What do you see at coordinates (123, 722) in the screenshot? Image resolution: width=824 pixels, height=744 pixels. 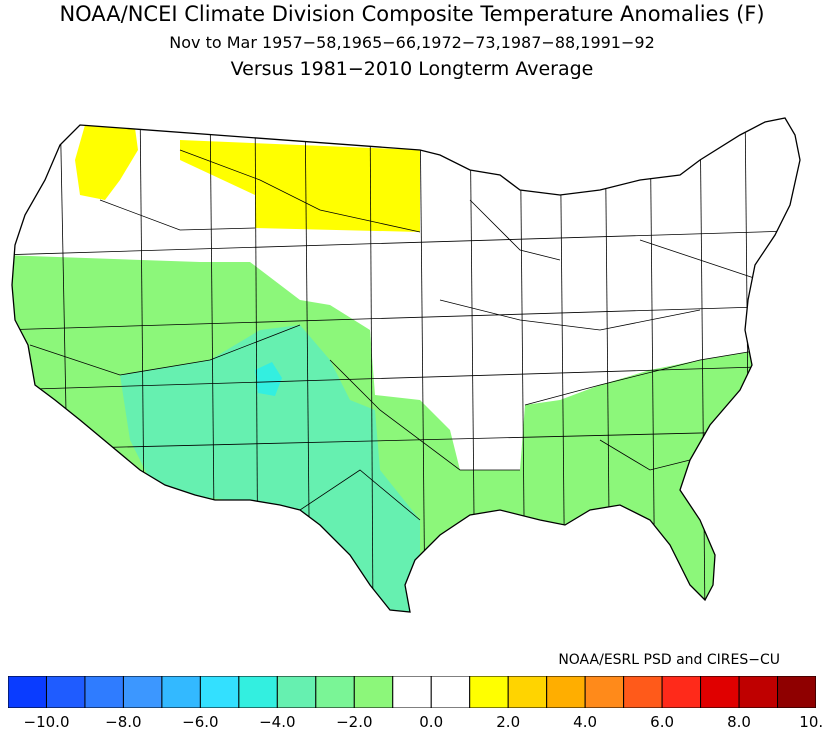 I see `legend-tick-label: −8.0` at bounding box center [123, 722].